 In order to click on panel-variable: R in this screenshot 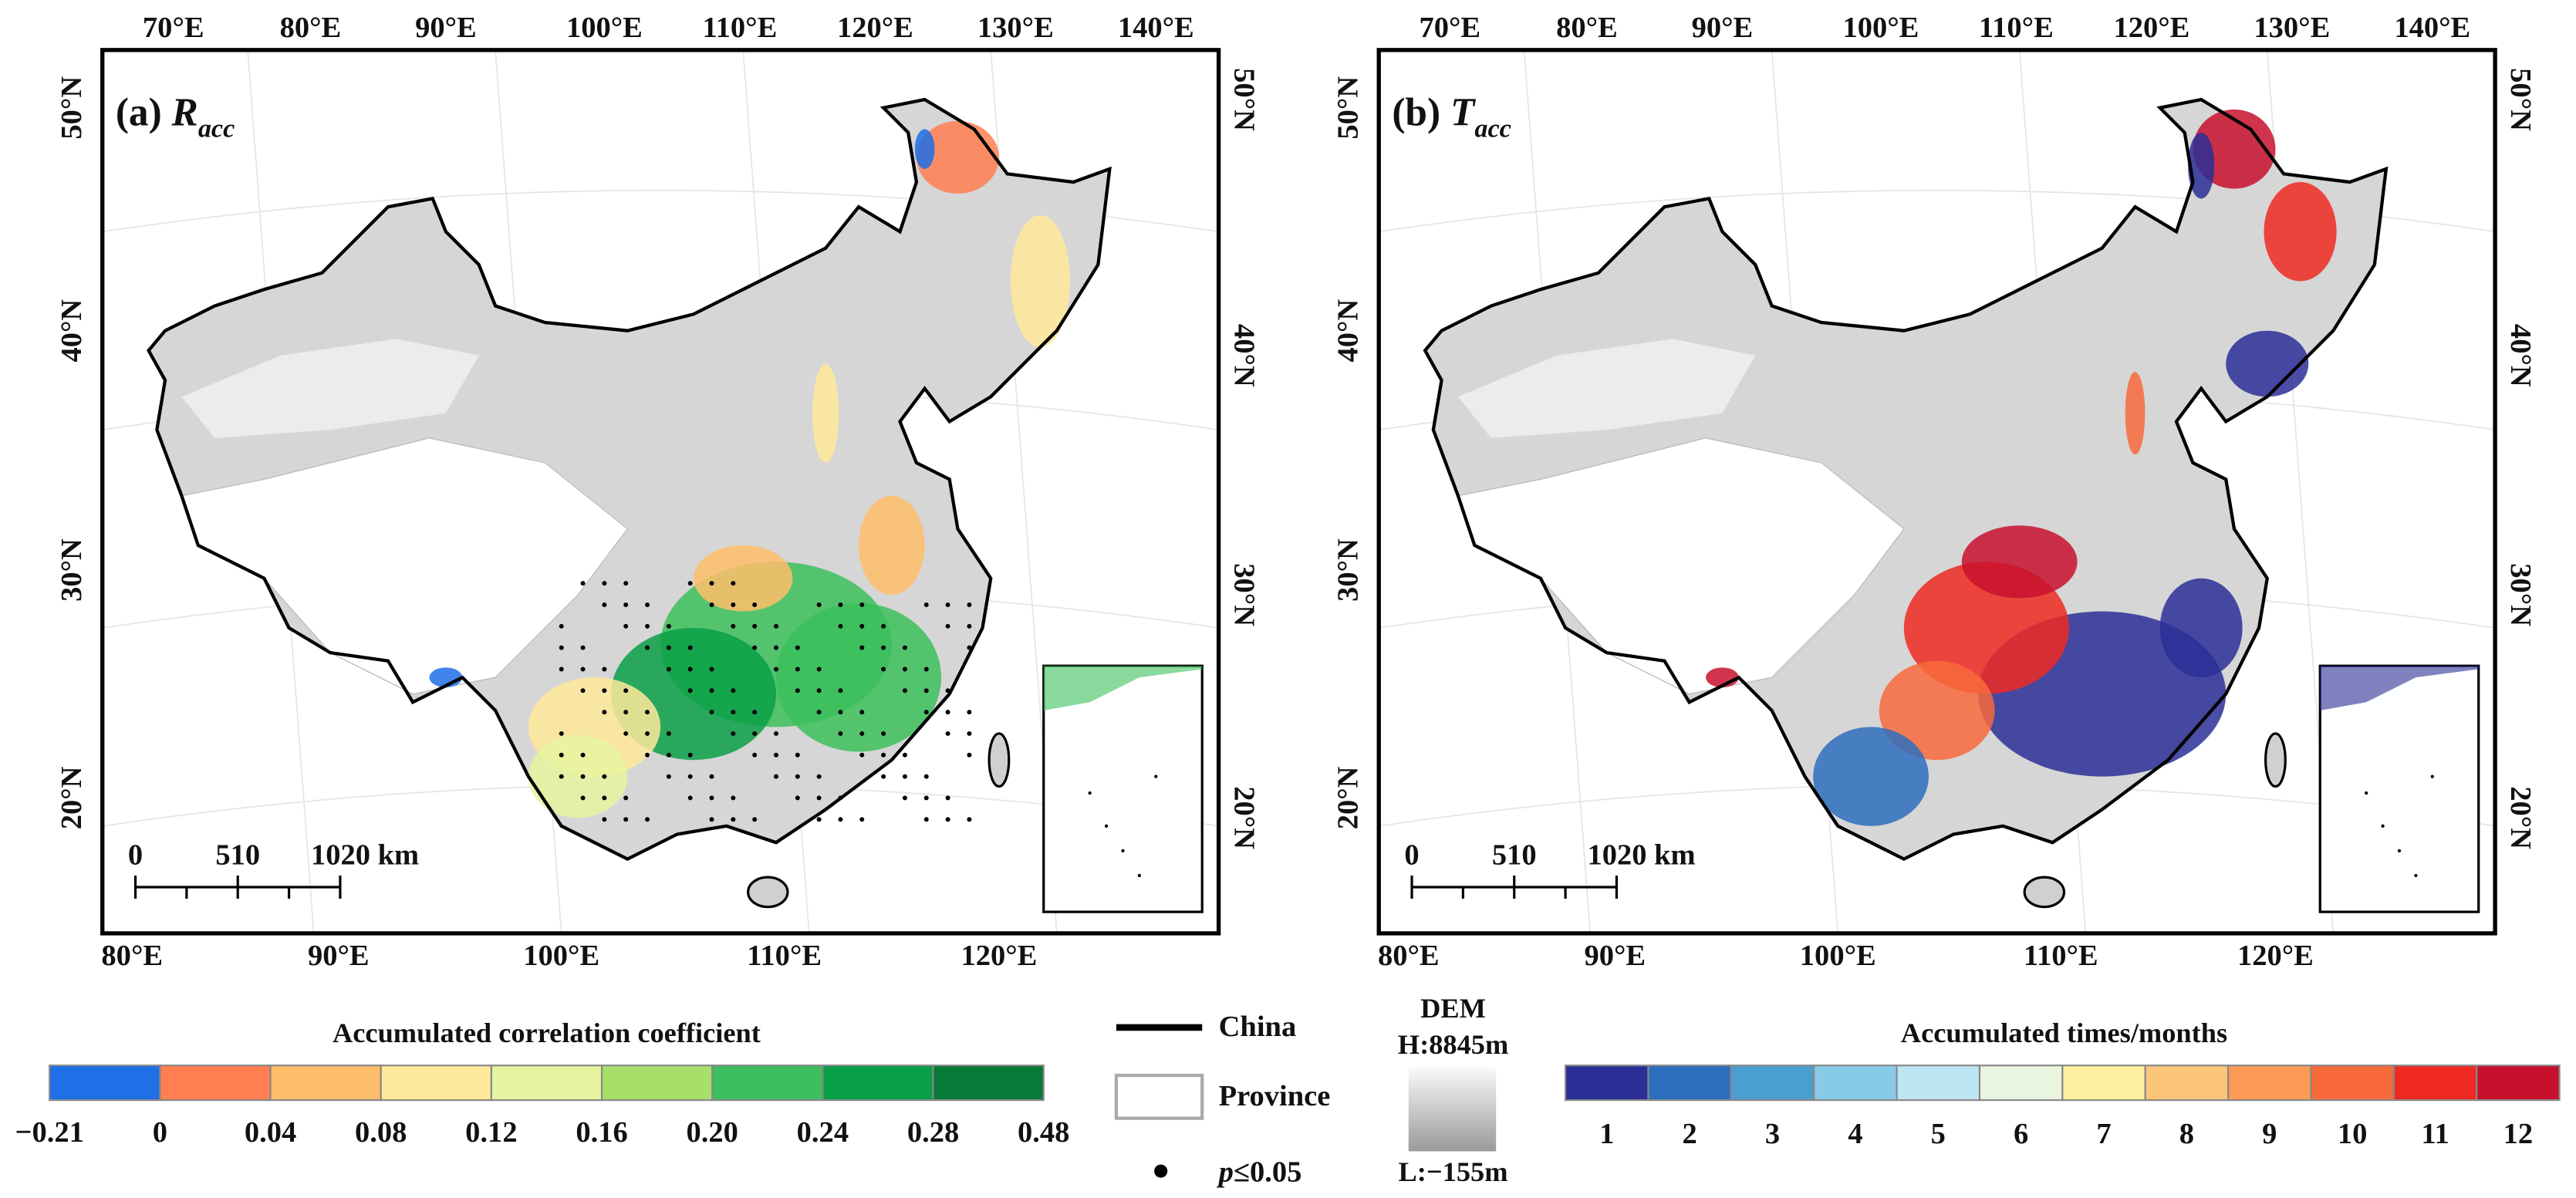, I will do `click(184, 112)`.